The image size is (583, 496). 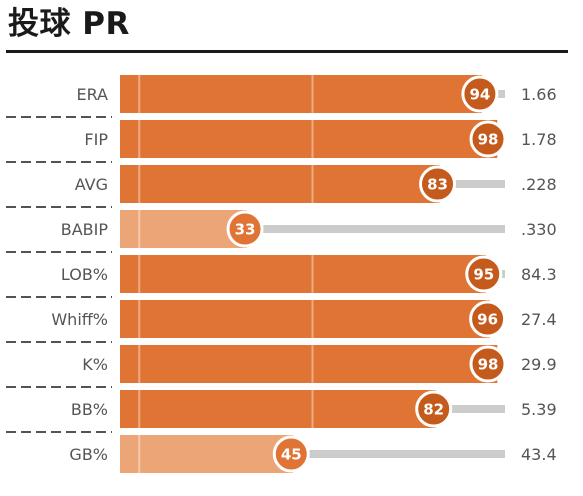 What do you see at coordinates (91, 184) in the screenshot?
I see `metric-label: AVG` at bounding box center [91, 184].